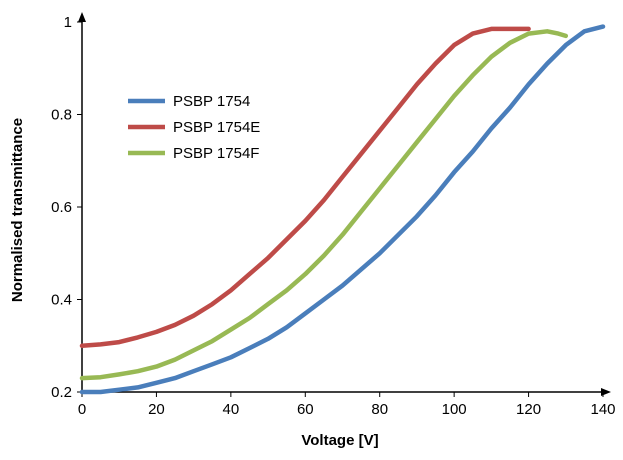  I want to click on y-tick-label: 0.6, so click(61, 207).